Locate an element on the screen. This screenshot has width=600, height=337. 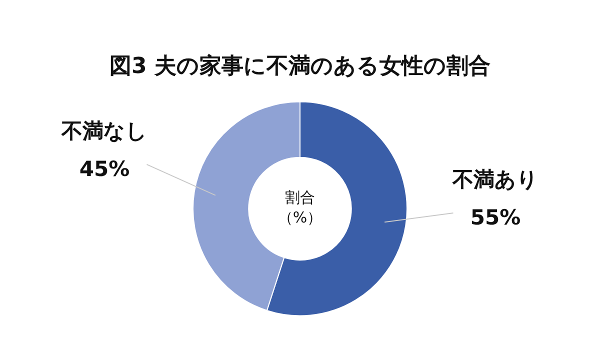
text: 割合 is located at coordinates (300, 197).